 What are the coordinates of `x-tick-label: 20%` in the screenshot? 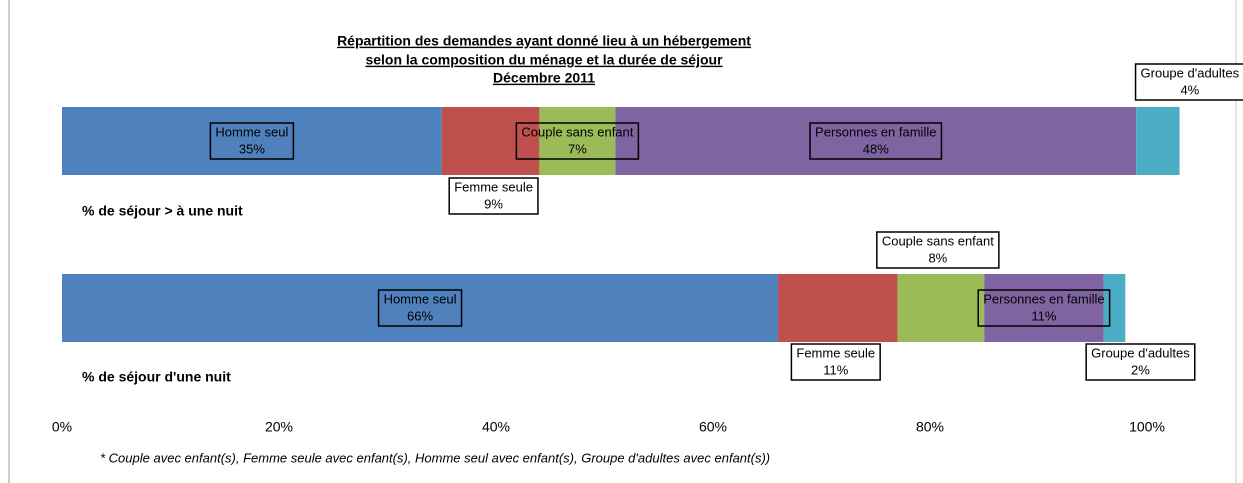 It's located at (279, 427).